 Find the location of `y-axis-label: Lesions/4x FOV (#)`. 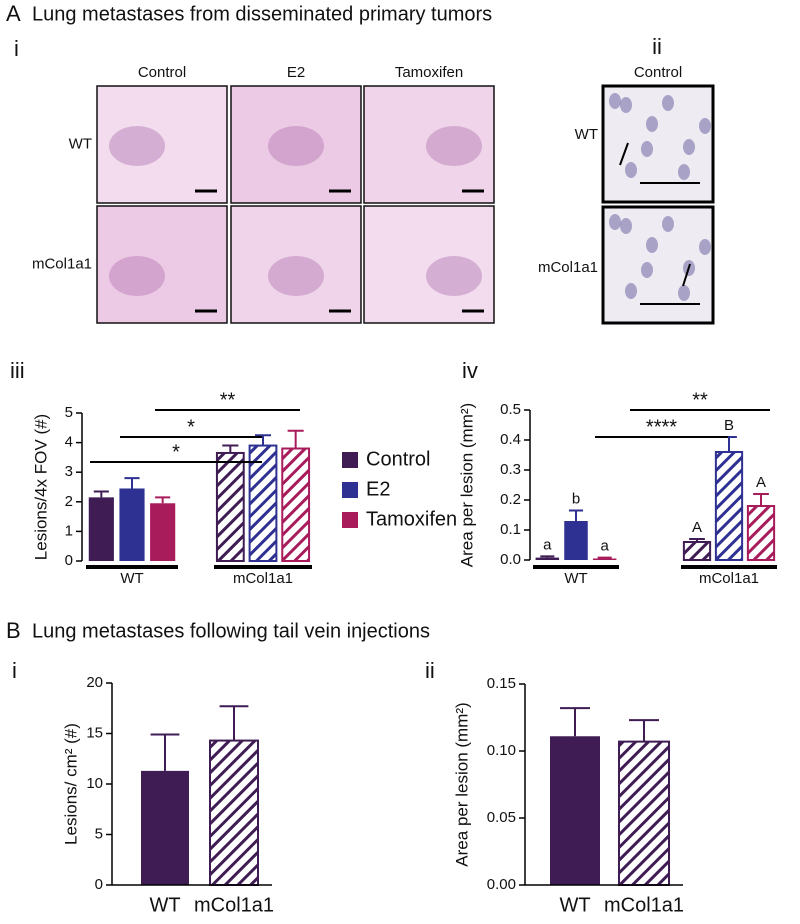

y-axis-label: Lesions/4x FOV (#) is located at coordinates (40, 487).